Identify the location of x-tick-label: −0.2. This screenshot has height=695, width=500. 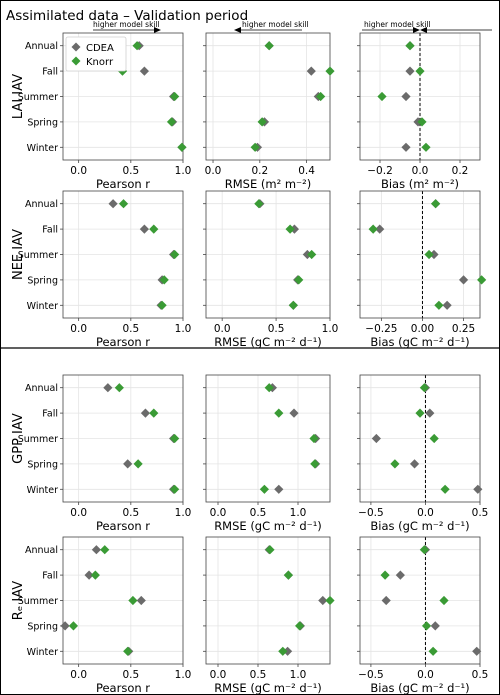
(380, 171).